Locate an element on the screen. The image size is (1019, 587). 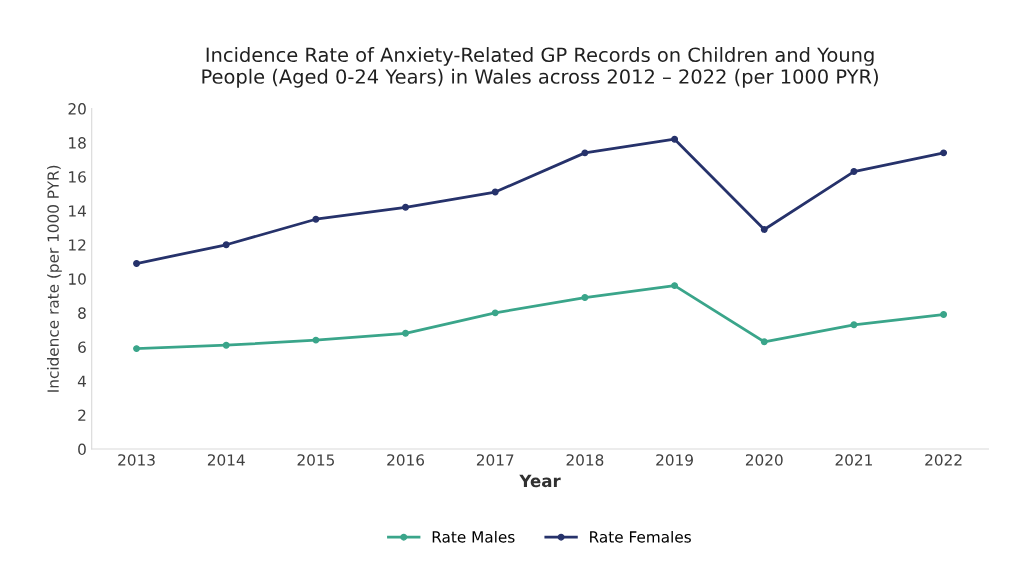
y-axis-title: Incidence rate (per 1000 PYR) is located at coordinates (54, 278).